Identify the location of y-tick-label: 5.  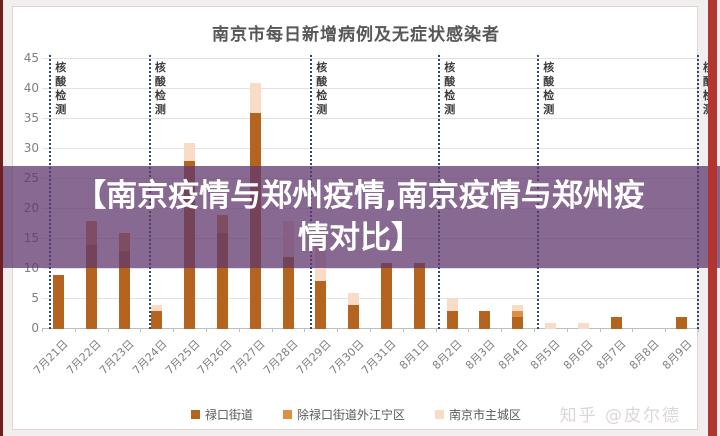
(35, 298).